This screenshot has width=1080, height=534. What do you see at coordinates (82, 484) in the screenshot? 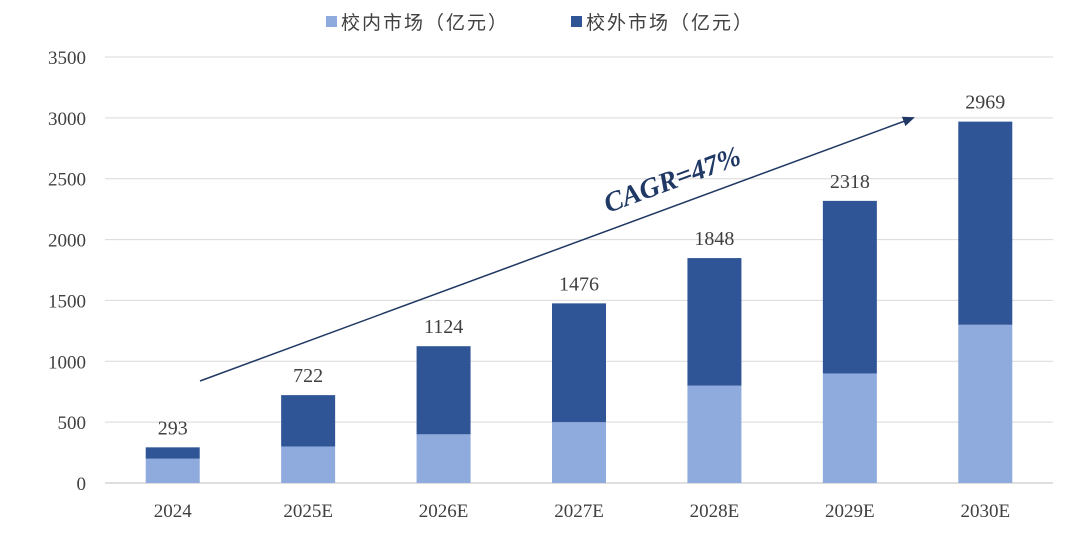
I see `y-tick-label: 0` at bounding box center [82, 484].